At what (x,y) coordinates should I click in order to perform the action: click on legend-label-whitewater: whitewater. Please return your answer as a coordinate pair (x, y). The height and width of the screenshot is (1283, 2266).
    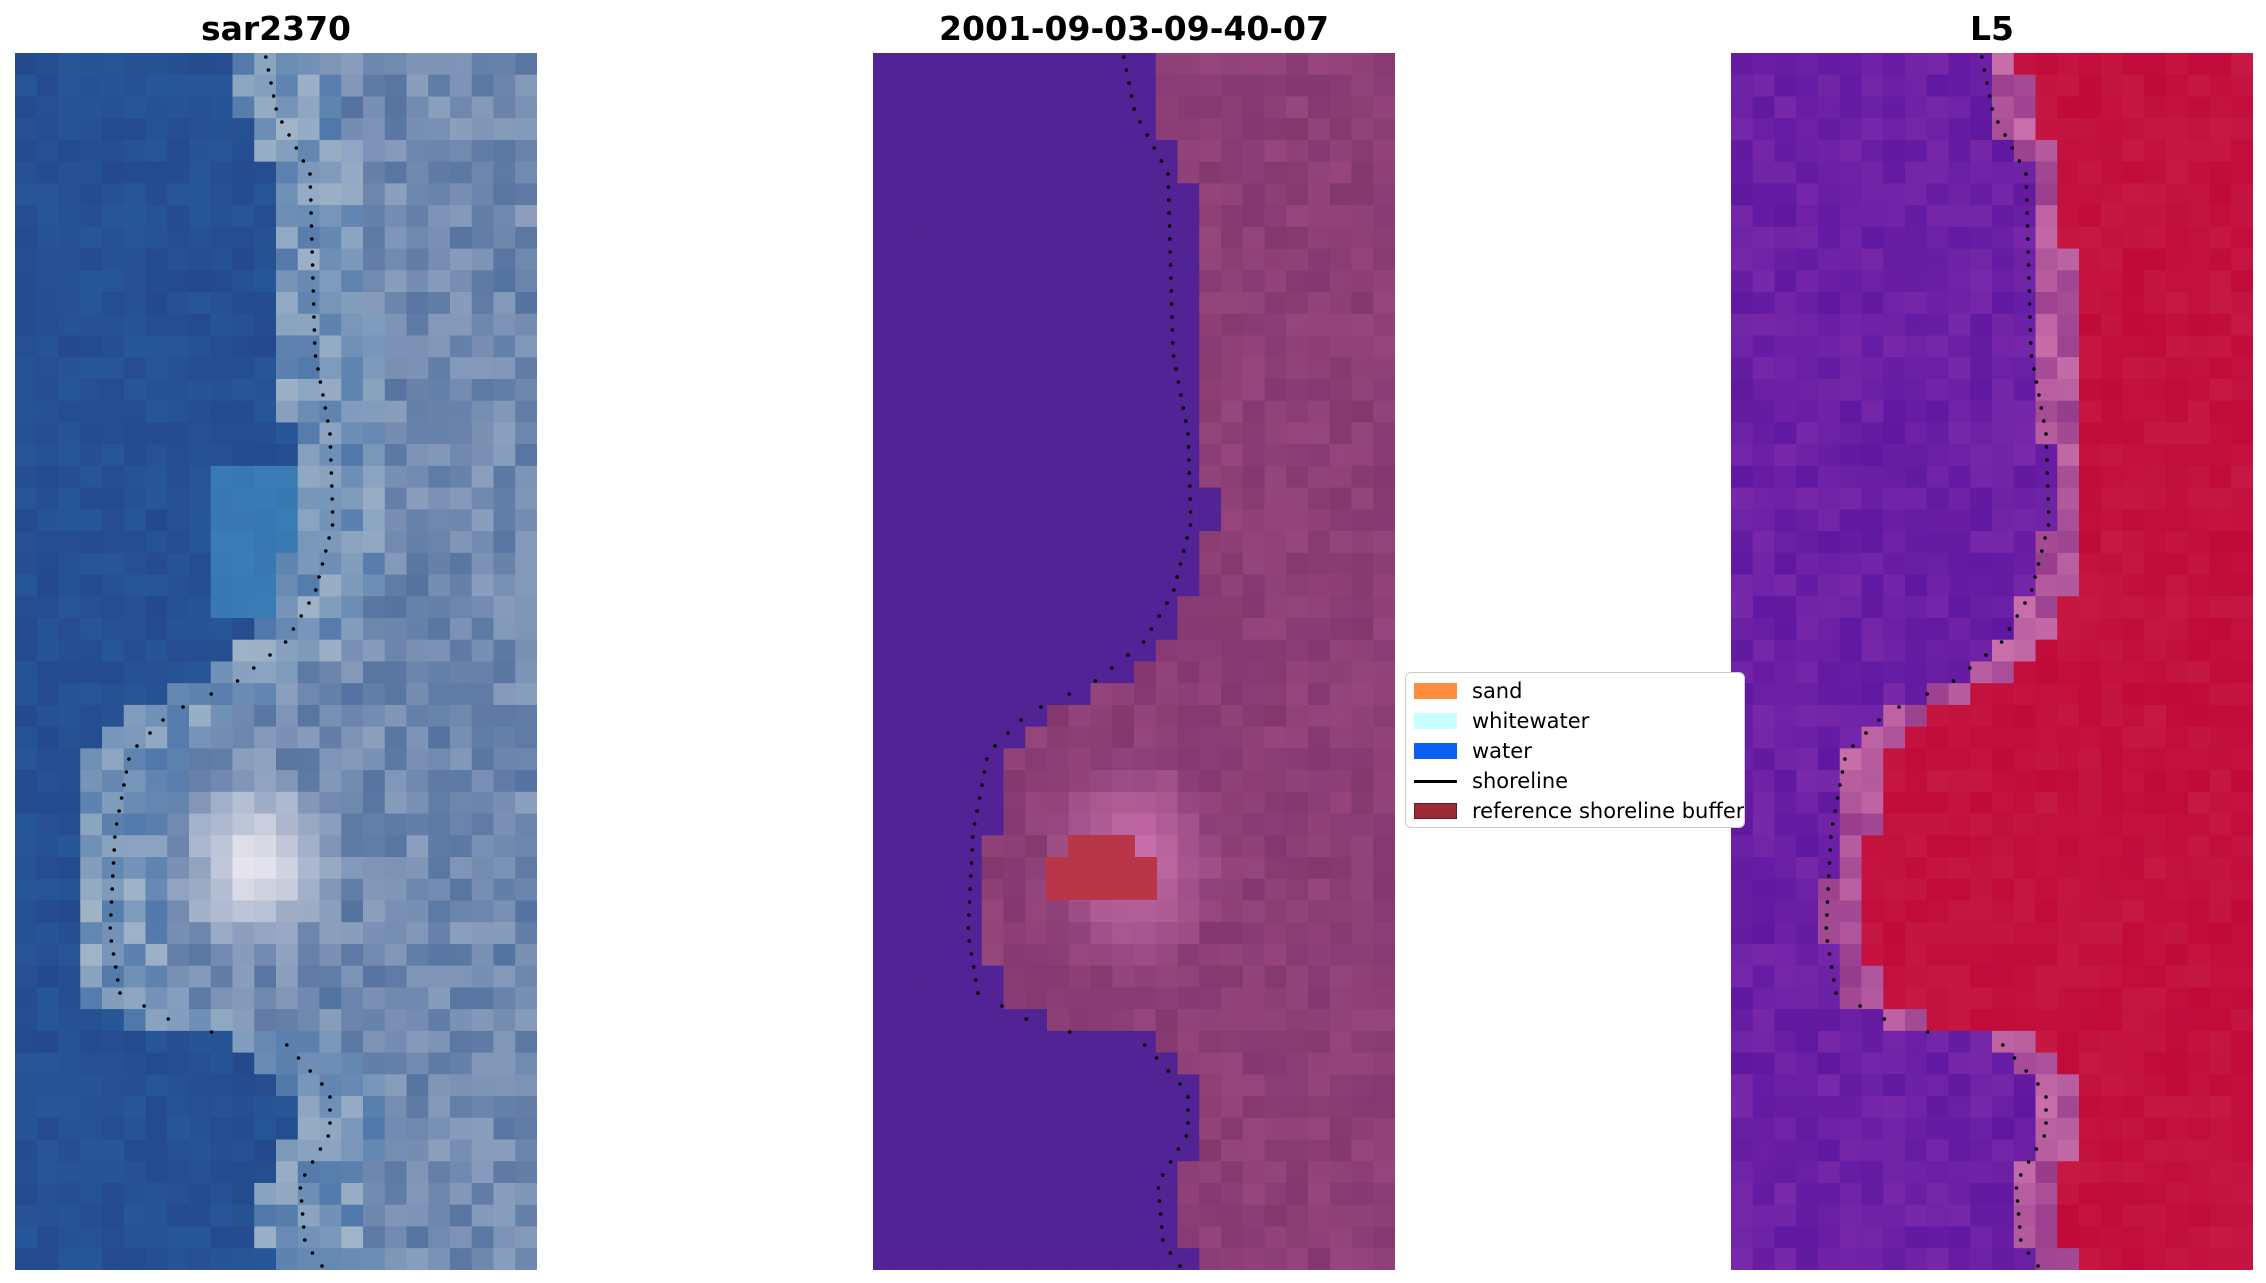
    Looking at the image, I should click on (1531, 721).